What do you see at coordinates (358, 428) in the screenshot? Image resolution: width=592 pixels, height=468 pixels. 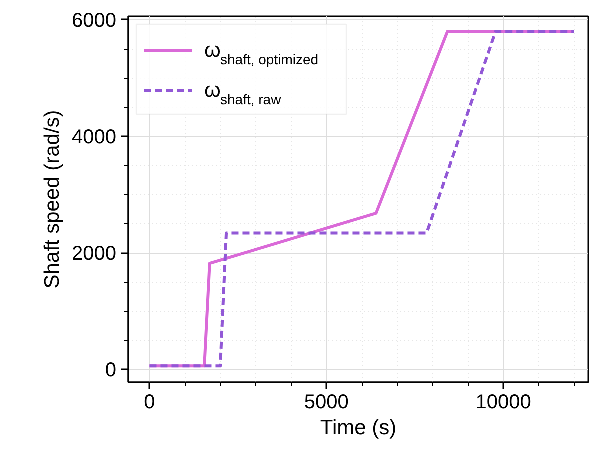 I see `x-axis-title: Time (s)` at bounding box center [358, 428].